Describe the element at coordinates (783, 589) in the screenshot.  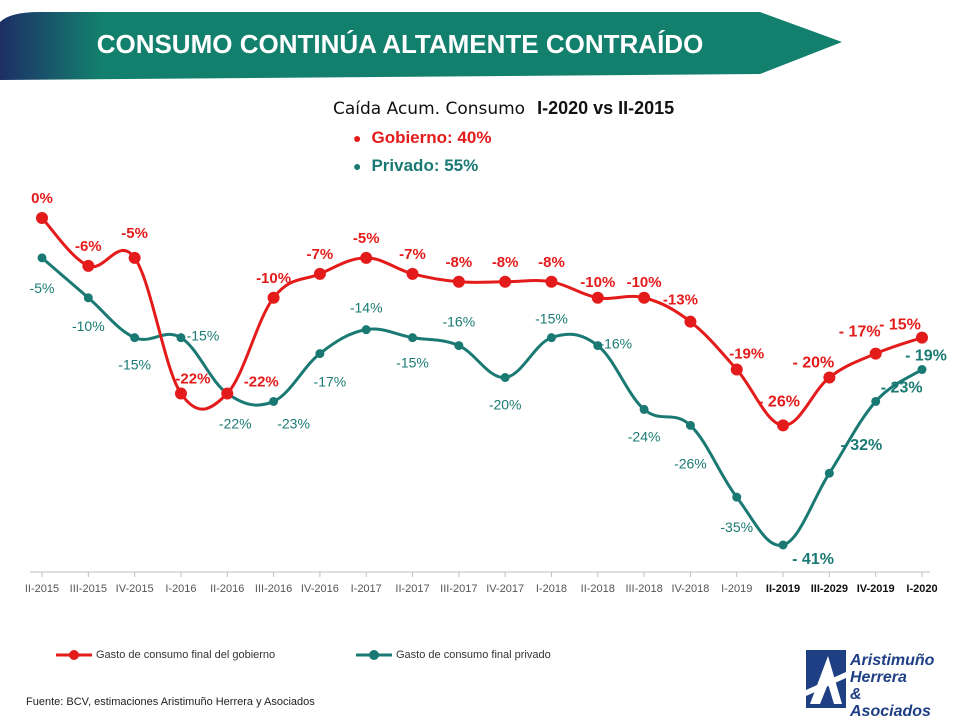
I see `x-tick-label: II-2019` at that location.